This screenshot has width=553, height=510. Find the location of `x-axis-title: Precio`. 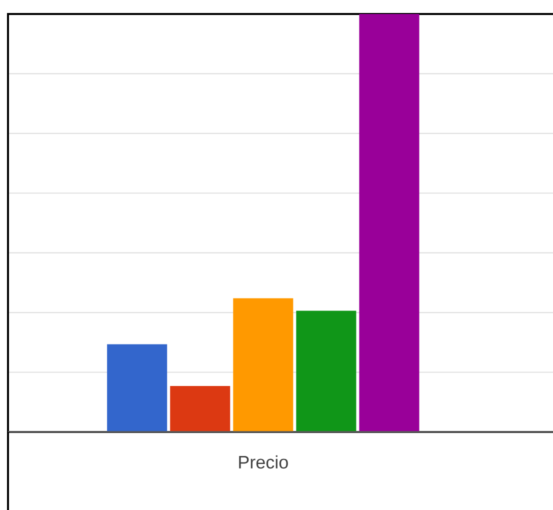

x-axis-title: Precio is located at coordinates (263, 462).